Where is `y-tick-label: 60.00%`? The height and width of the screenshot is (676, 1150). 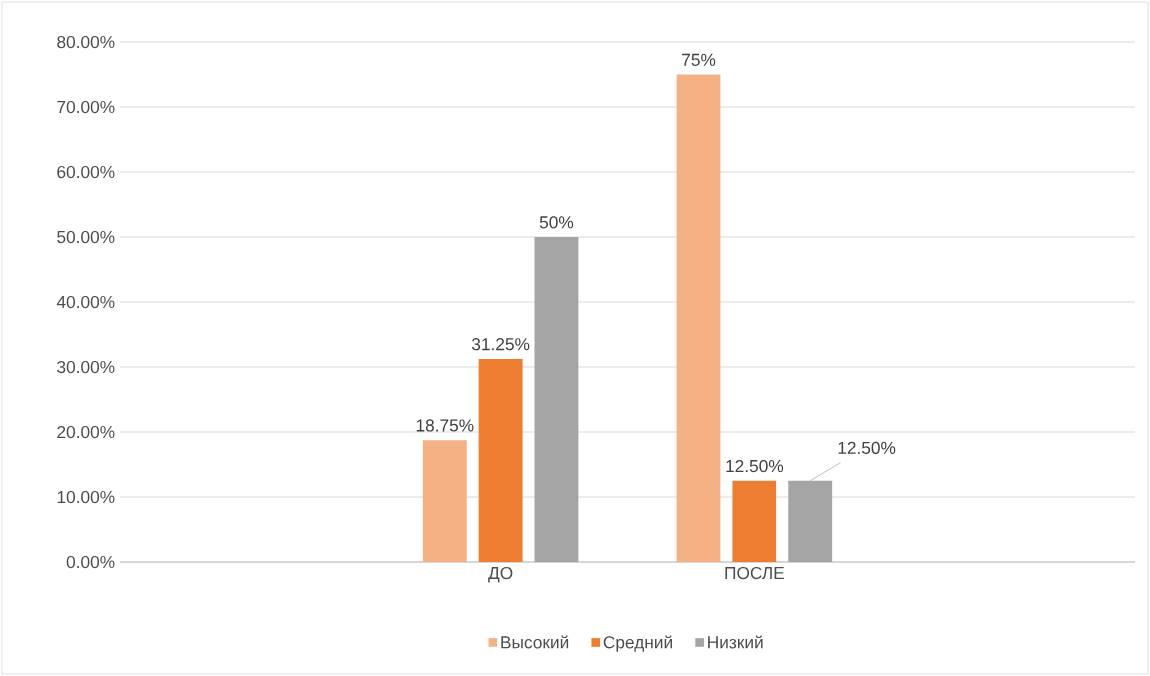 y-tick-label: 60.00% is located at coordinates (86, 172).